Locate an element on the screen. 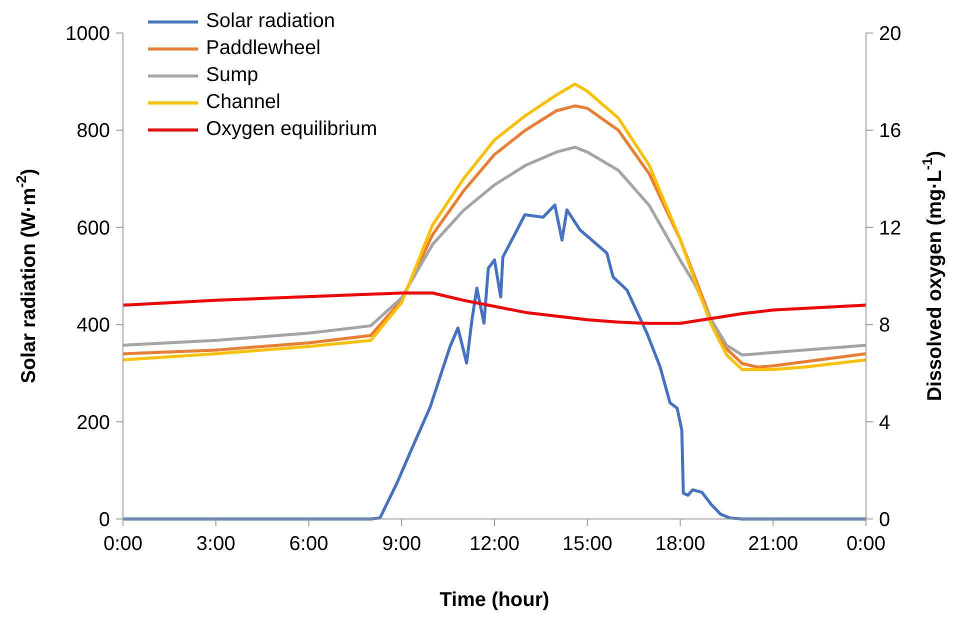 This screenshot has width=958, height=621. legend-label: Channel is located at coordinates (243, 102).